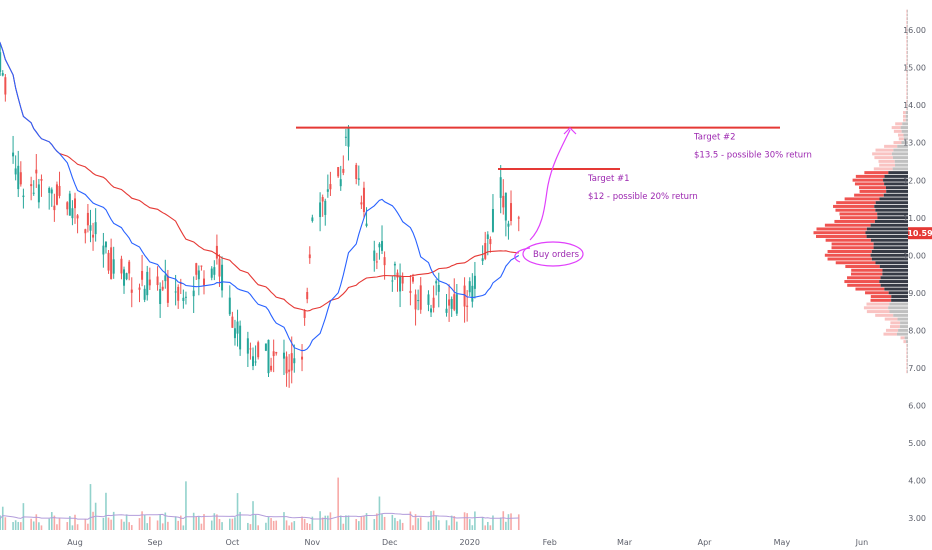 This screenshot has width=932, height=550. Describe the element at coordinates (556, 255) in the screenshot. I see `buy-orders-label: Buy orders` at that location.